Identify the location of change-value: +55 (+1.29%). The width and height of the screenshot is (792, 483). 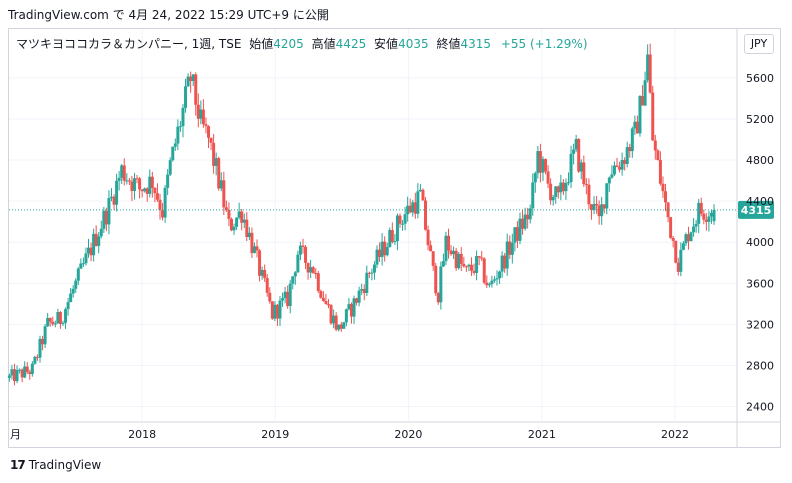
(544, 44).